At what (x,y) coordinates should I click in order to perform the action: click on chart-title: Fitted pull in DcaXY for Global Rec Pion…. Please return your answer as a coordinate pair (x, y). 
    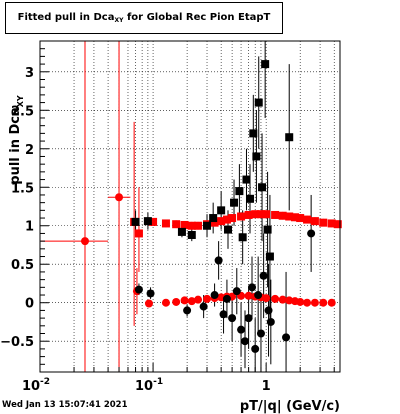
    Looking at the image, I should click on (144, 18).